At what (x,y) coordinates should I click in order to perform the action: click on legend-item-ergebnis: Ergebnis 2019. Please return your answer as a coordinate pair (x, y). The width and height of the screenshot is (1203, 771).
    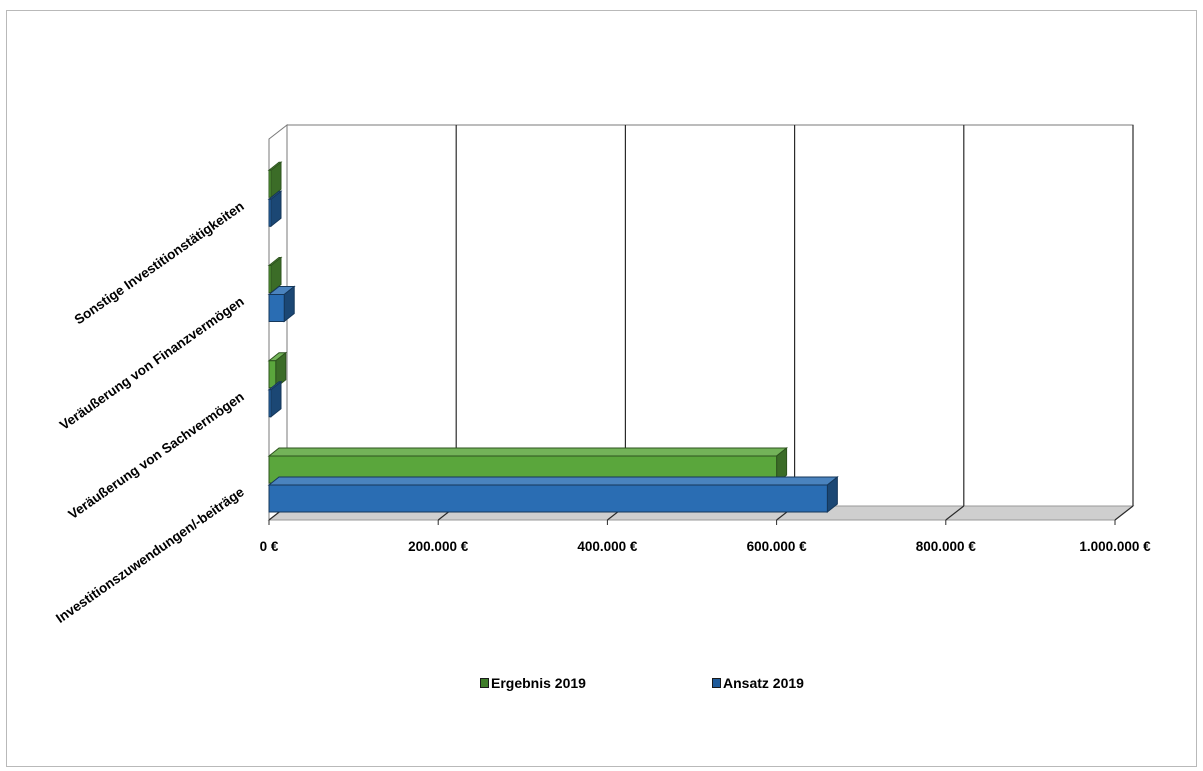
    Looking at the image, I should click on (533, 683).